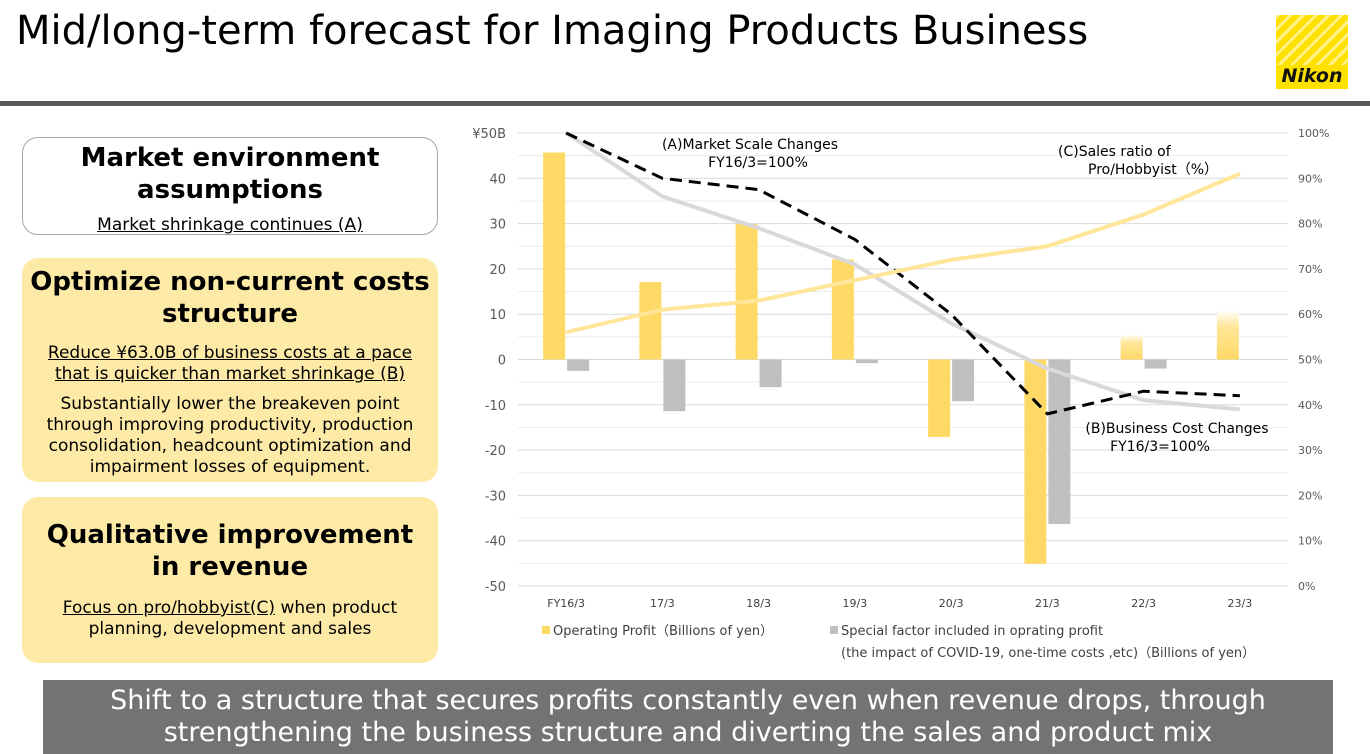  I want to click on costs-box-title: Optimize non-current costs structure, so click(230, 298).